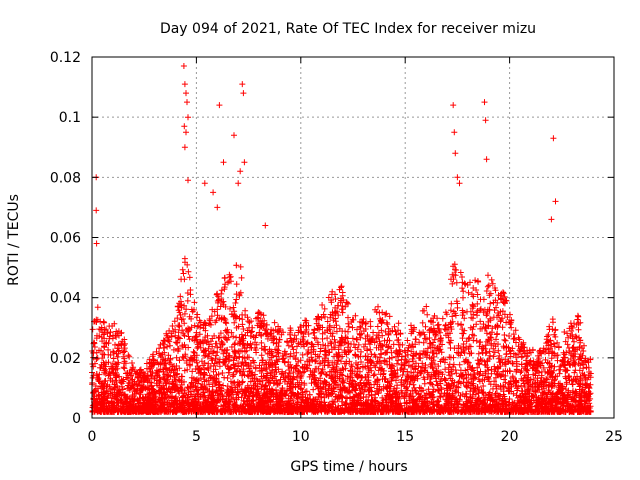  Describe the element at coordinates (65, 359) in the screenshot. I see `y-tick-label: 0.02` at that location.